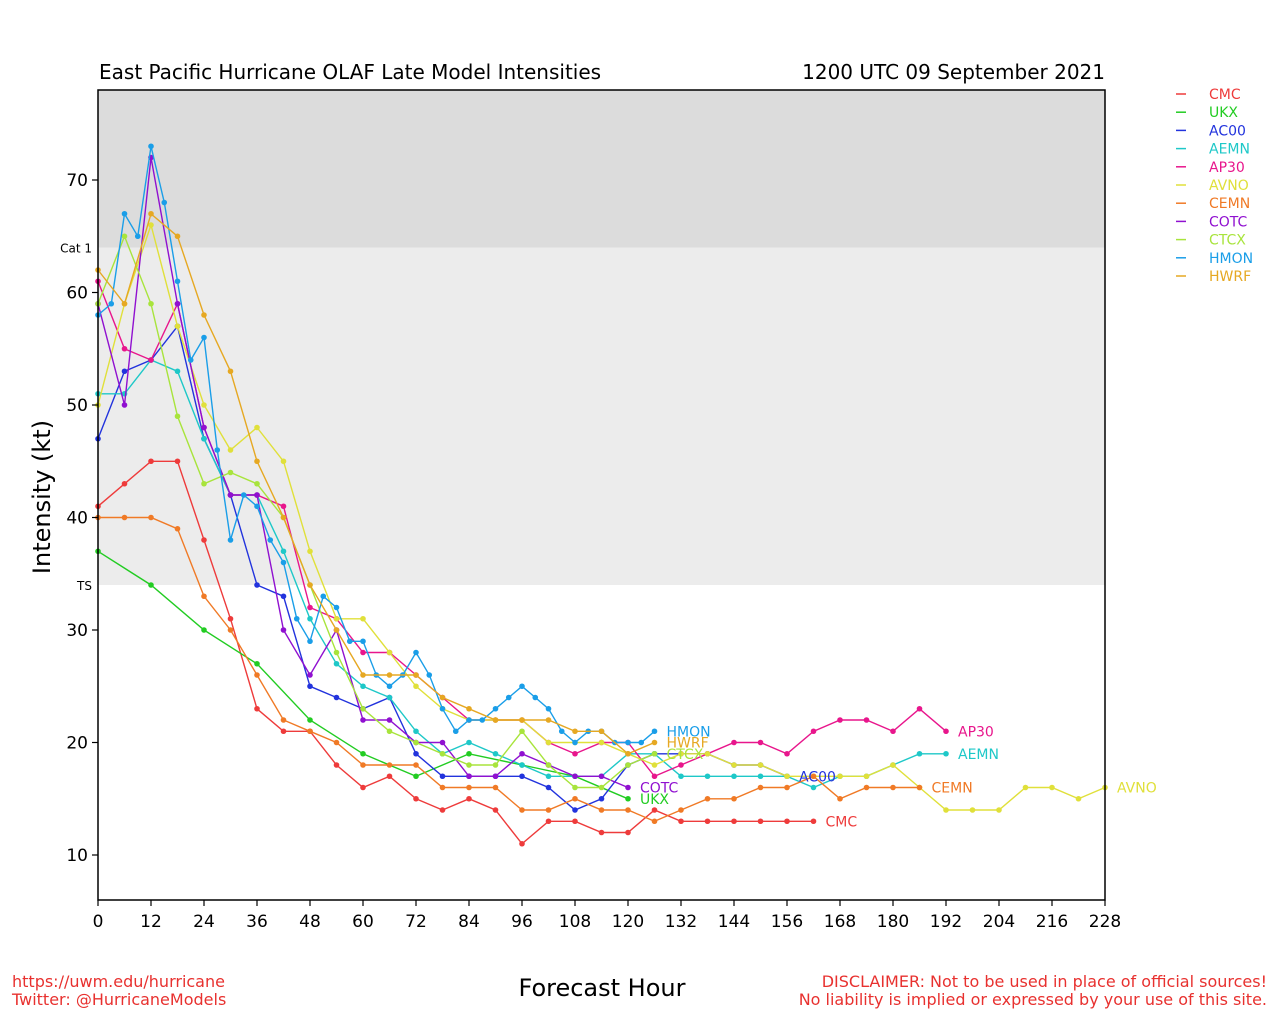  What do you see at coordinates (1212, 186) in the screenshot?
I see `legend-item-avno: AVNO` at bounding box center [1212, 186].